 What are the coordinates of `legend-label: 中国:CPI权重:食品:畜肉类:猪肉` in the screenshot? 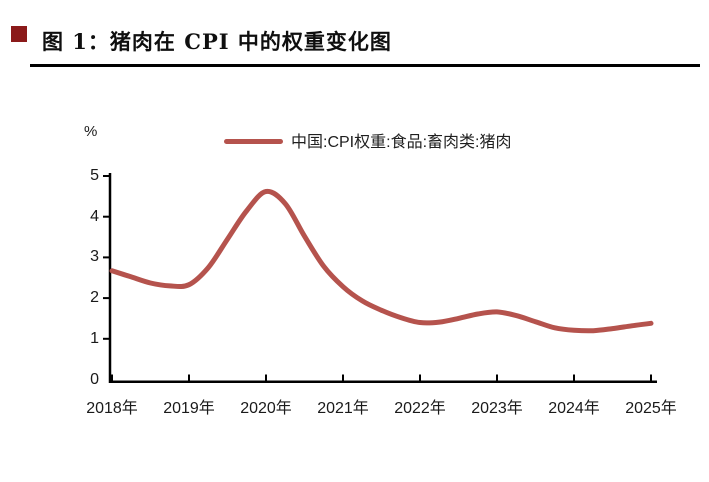 It's located at (401, 142).